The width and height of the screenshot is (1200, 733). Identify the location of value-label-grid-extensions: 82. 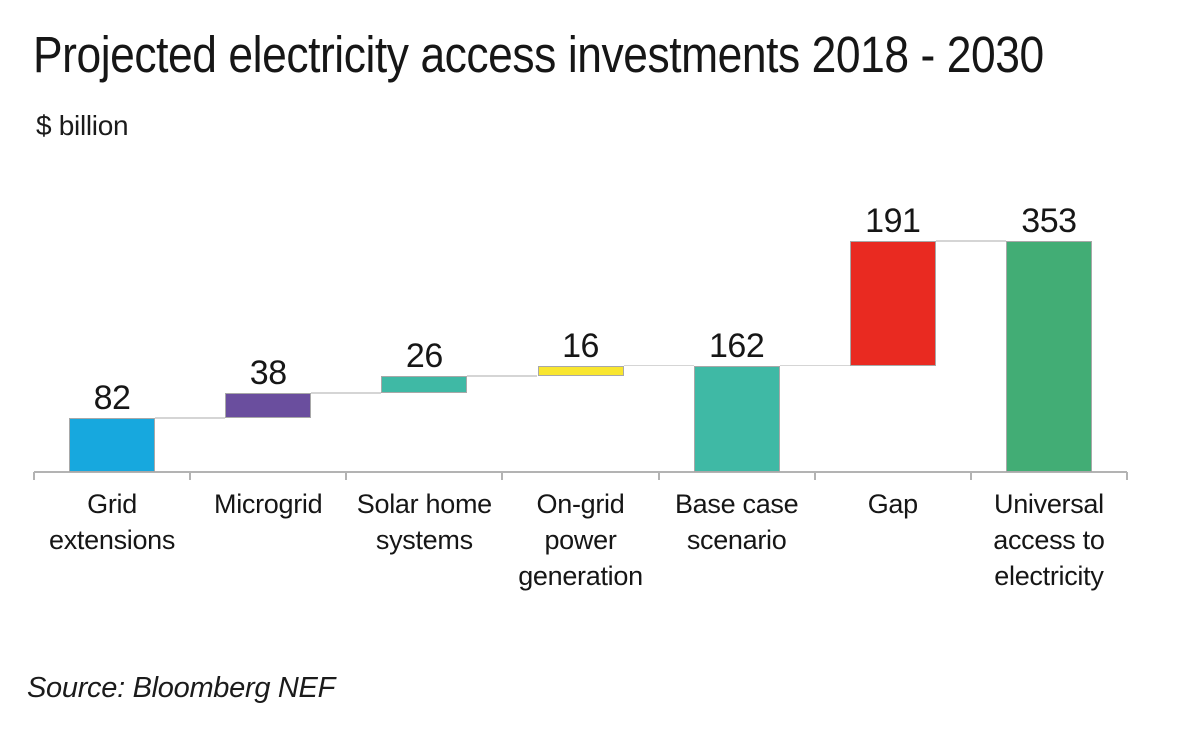
(112, 398).